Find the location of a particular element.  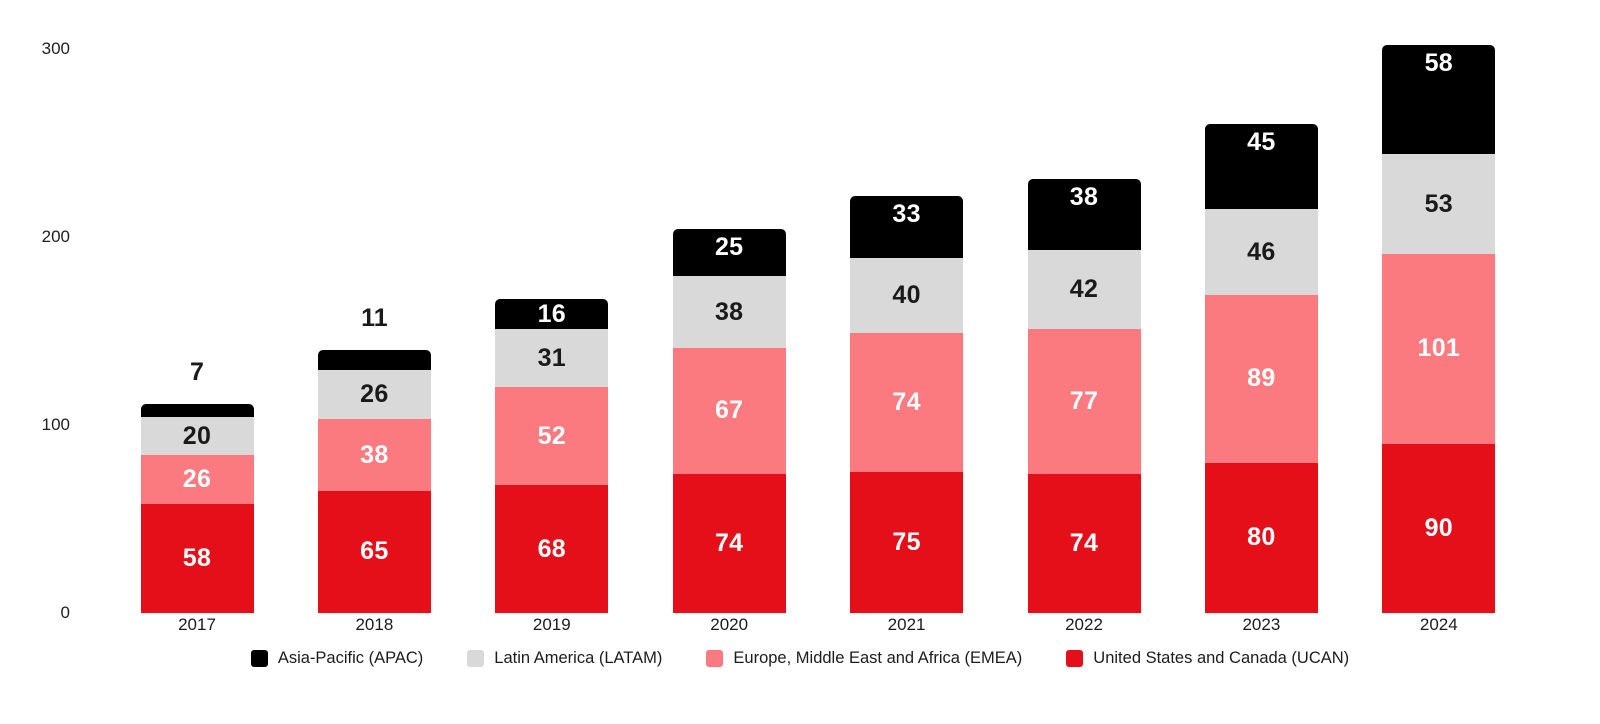

segment-value-label-outside: 11 is located at coordinates (374, 317).